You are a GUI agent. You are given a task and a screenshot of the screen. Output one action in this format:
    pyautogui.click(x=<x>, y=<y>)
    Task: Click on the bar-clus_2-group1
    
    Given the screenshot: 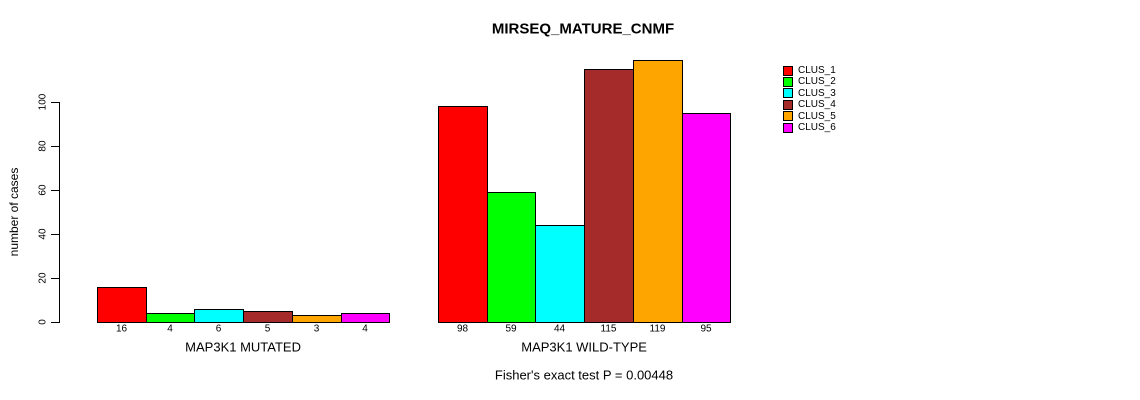 What is the action you would take?
    pyautogui.click(x=170, y=318)
    